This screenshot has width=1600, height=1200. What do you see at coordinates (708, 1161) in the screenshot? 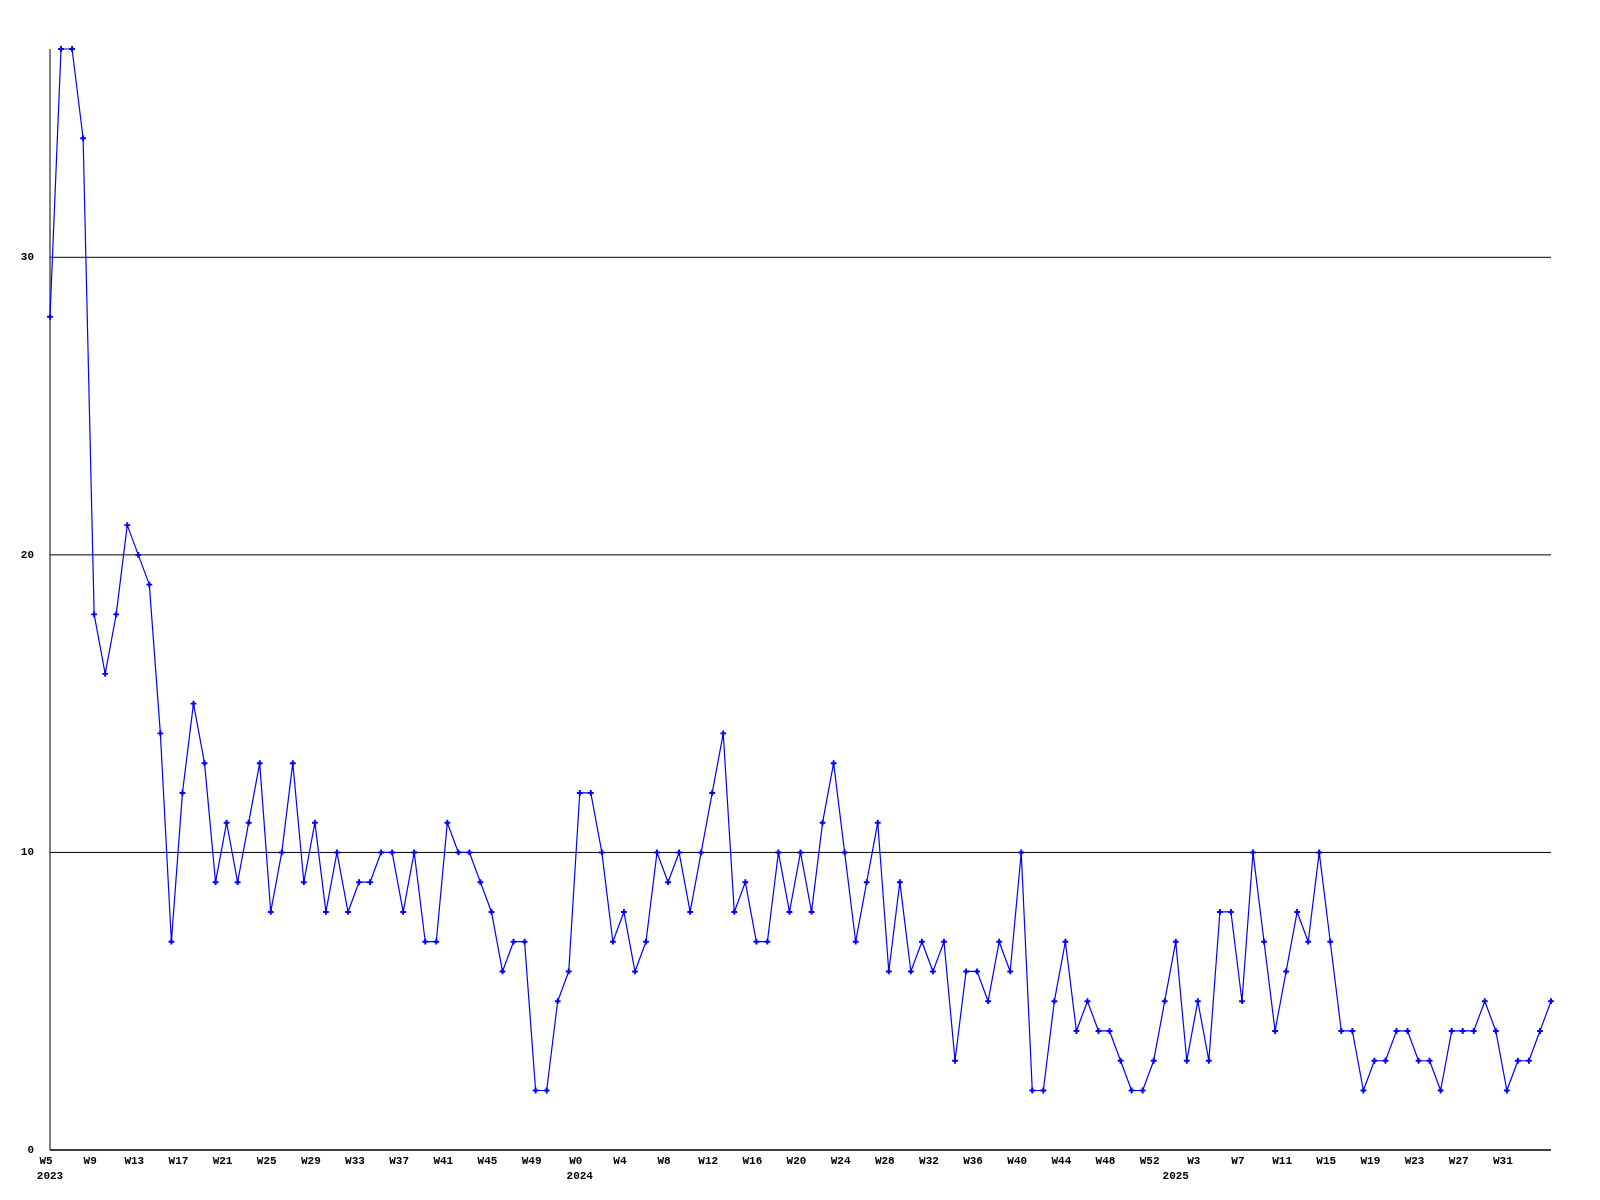
I see `x-tick-label: W12` at bounding box center [708, 1161].